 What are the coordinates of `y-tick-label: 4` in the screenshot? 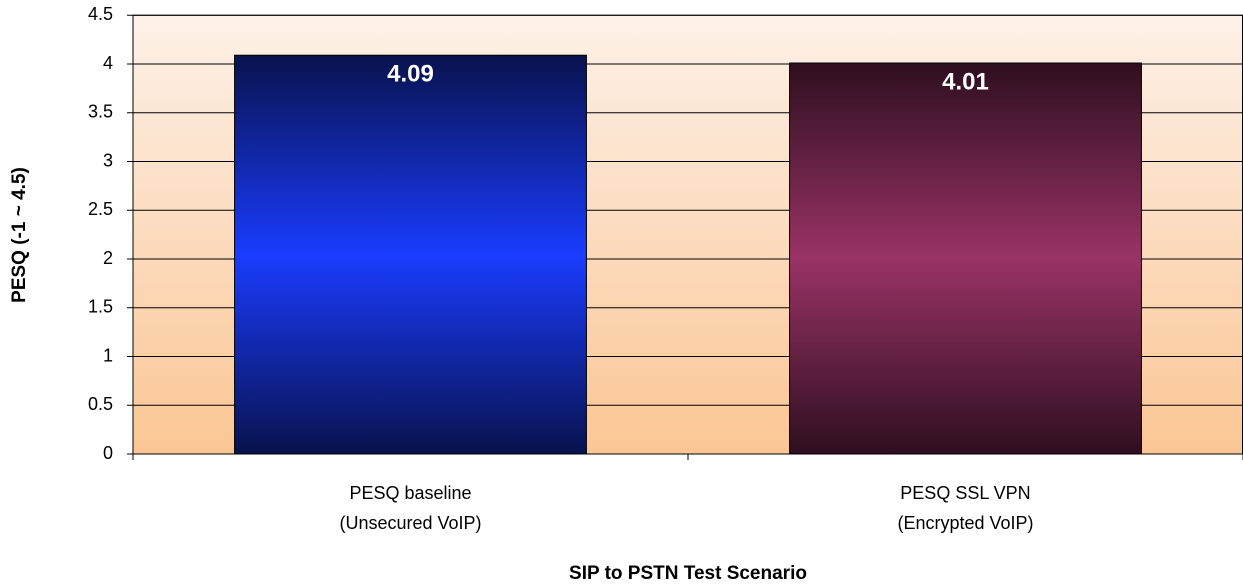 It's located at (108, 63).